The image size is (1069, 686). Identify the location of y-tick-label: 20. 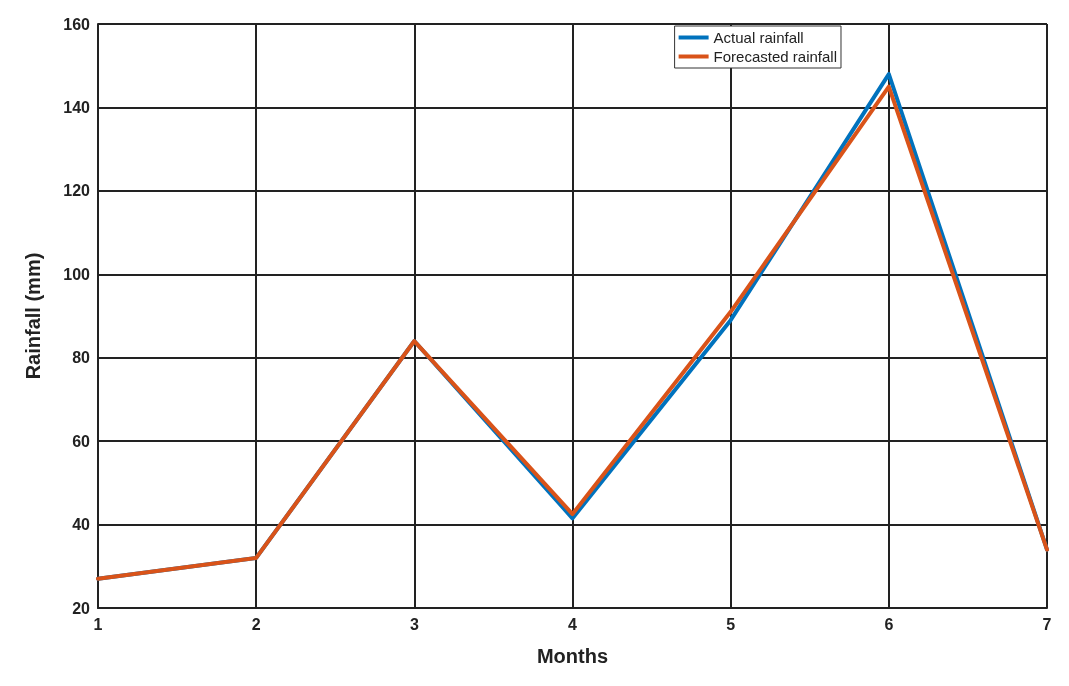
(81, 608).